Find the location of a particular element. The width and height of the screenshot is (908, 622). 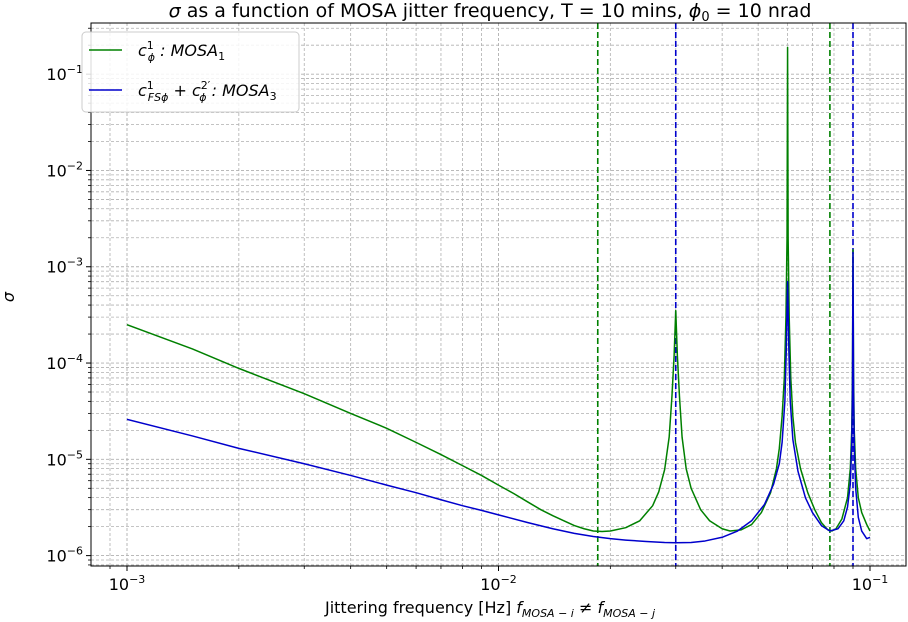

y-tick-label: 10⁻⁶ is located at coordinates (64, 555).